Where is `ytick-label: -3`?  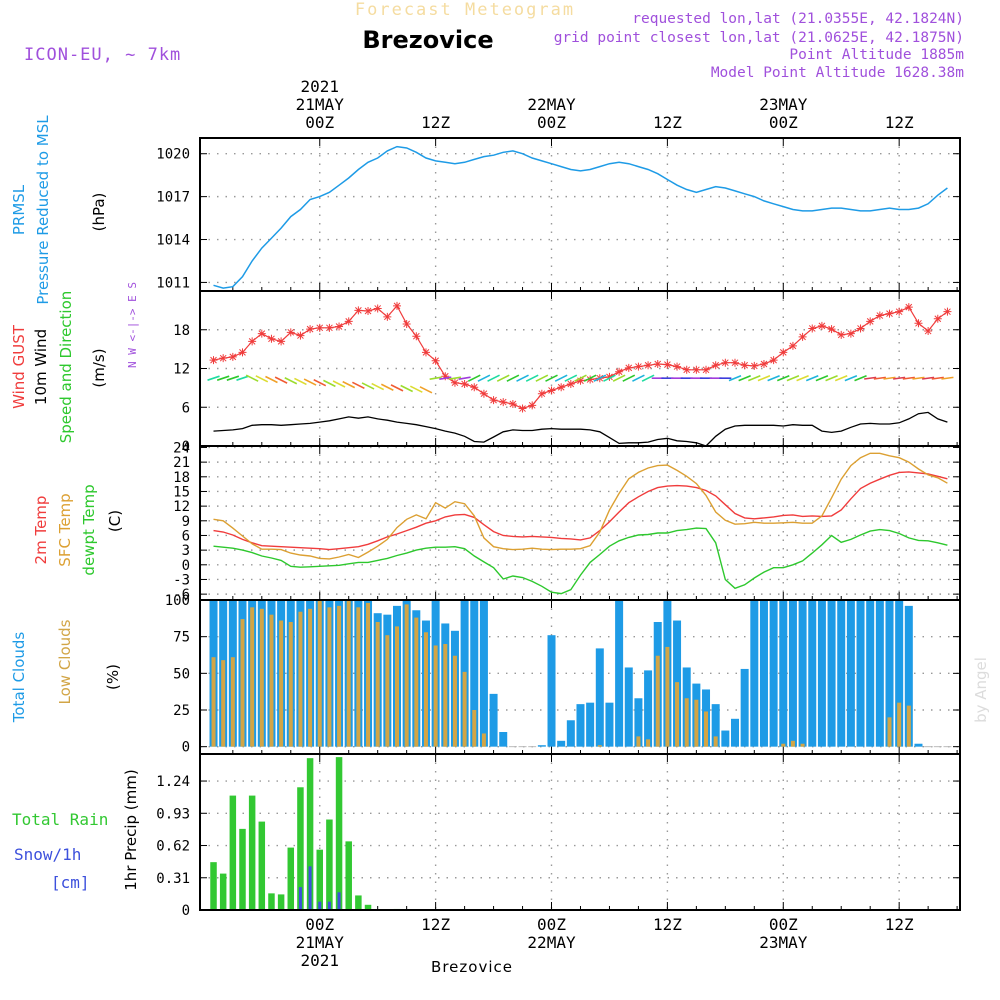 ytick-label: -3 is located at coordinates (181, 580).